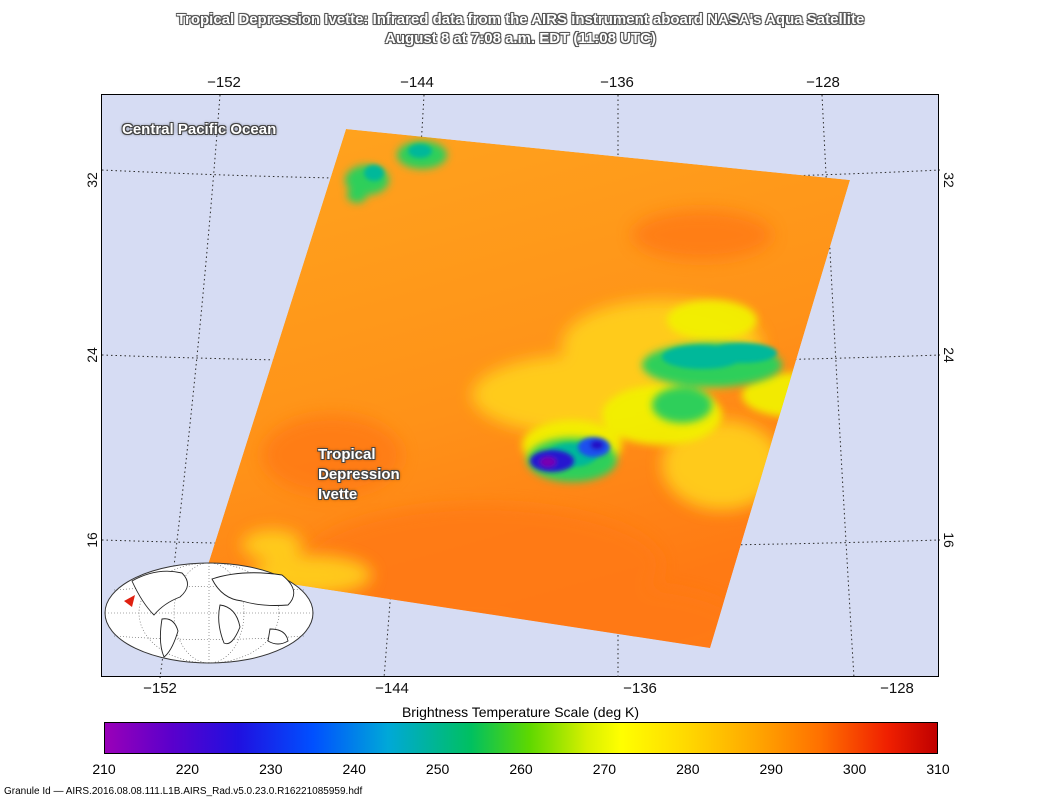  What do you see at coordinates (209, 613) in the screenshot?
I see `locator-globe` at bounding box center [209, 613].